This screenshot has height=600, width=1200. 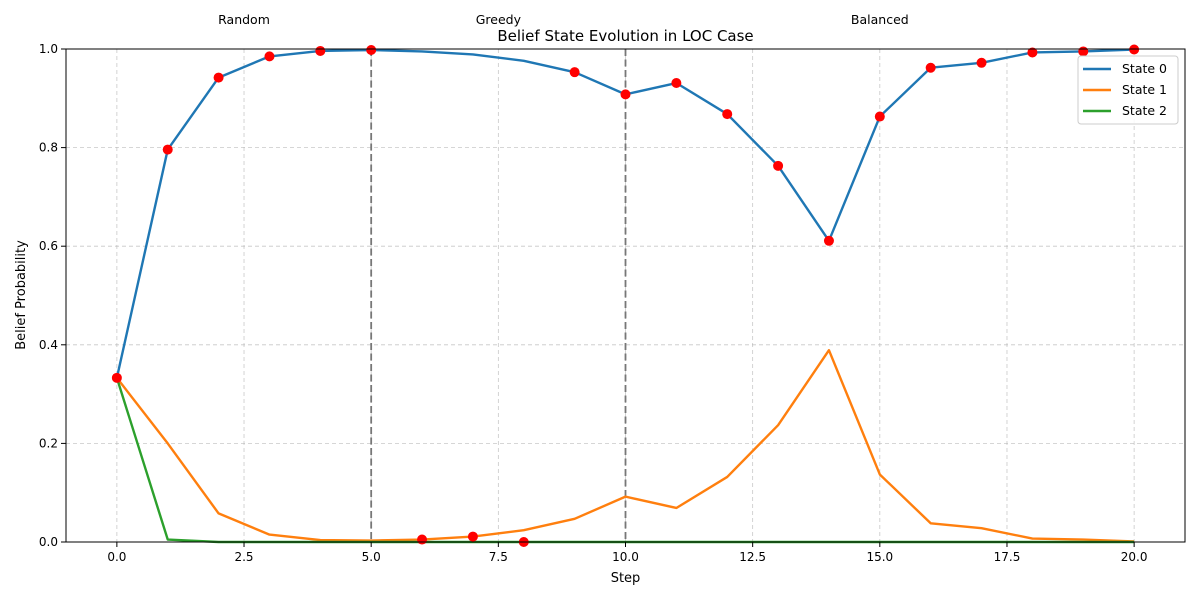 What do you see at coordinates (1144, 68) in the screenshot?
I see `legend-label: State 0` at bounding box center [1144, 68].